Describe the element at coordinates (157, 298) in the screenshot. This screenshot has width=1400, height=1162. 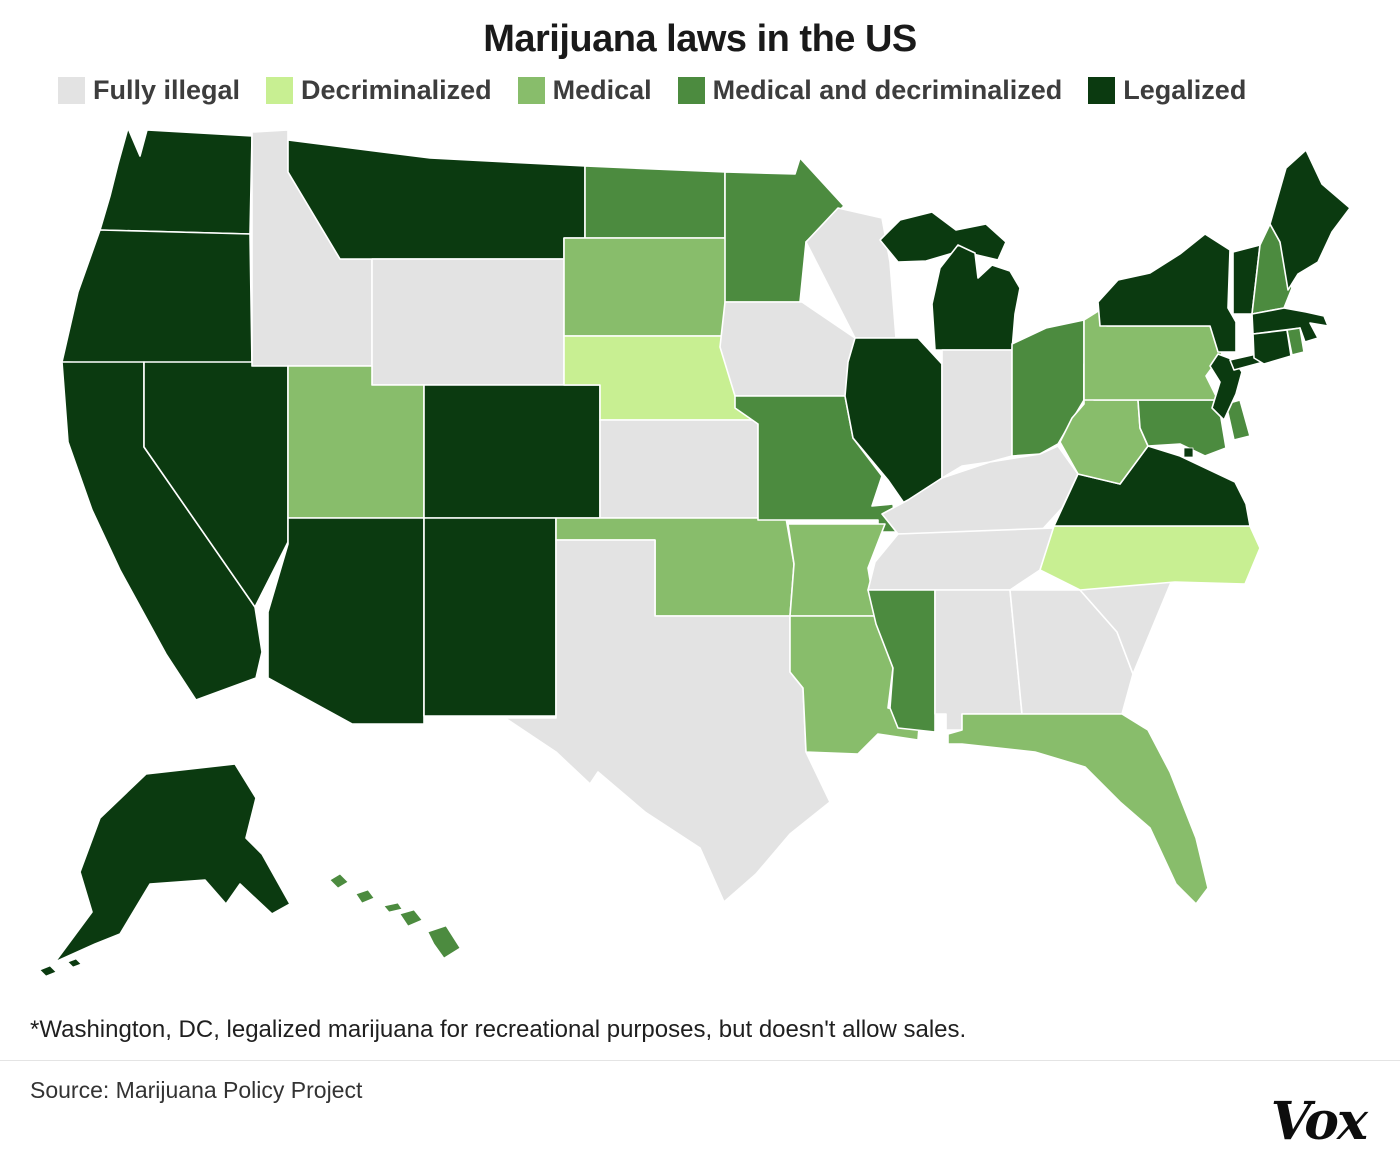
I see `state-oregon` at that location.